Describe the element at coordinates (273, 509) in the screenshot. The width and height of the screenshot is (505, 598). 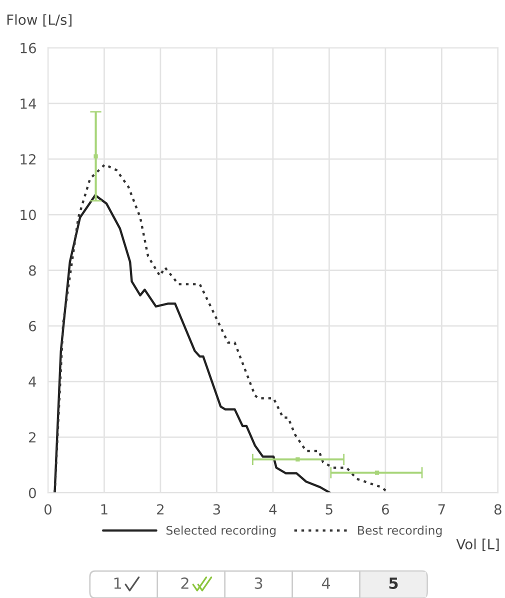
I see `x-tick-label: 4` at that location.